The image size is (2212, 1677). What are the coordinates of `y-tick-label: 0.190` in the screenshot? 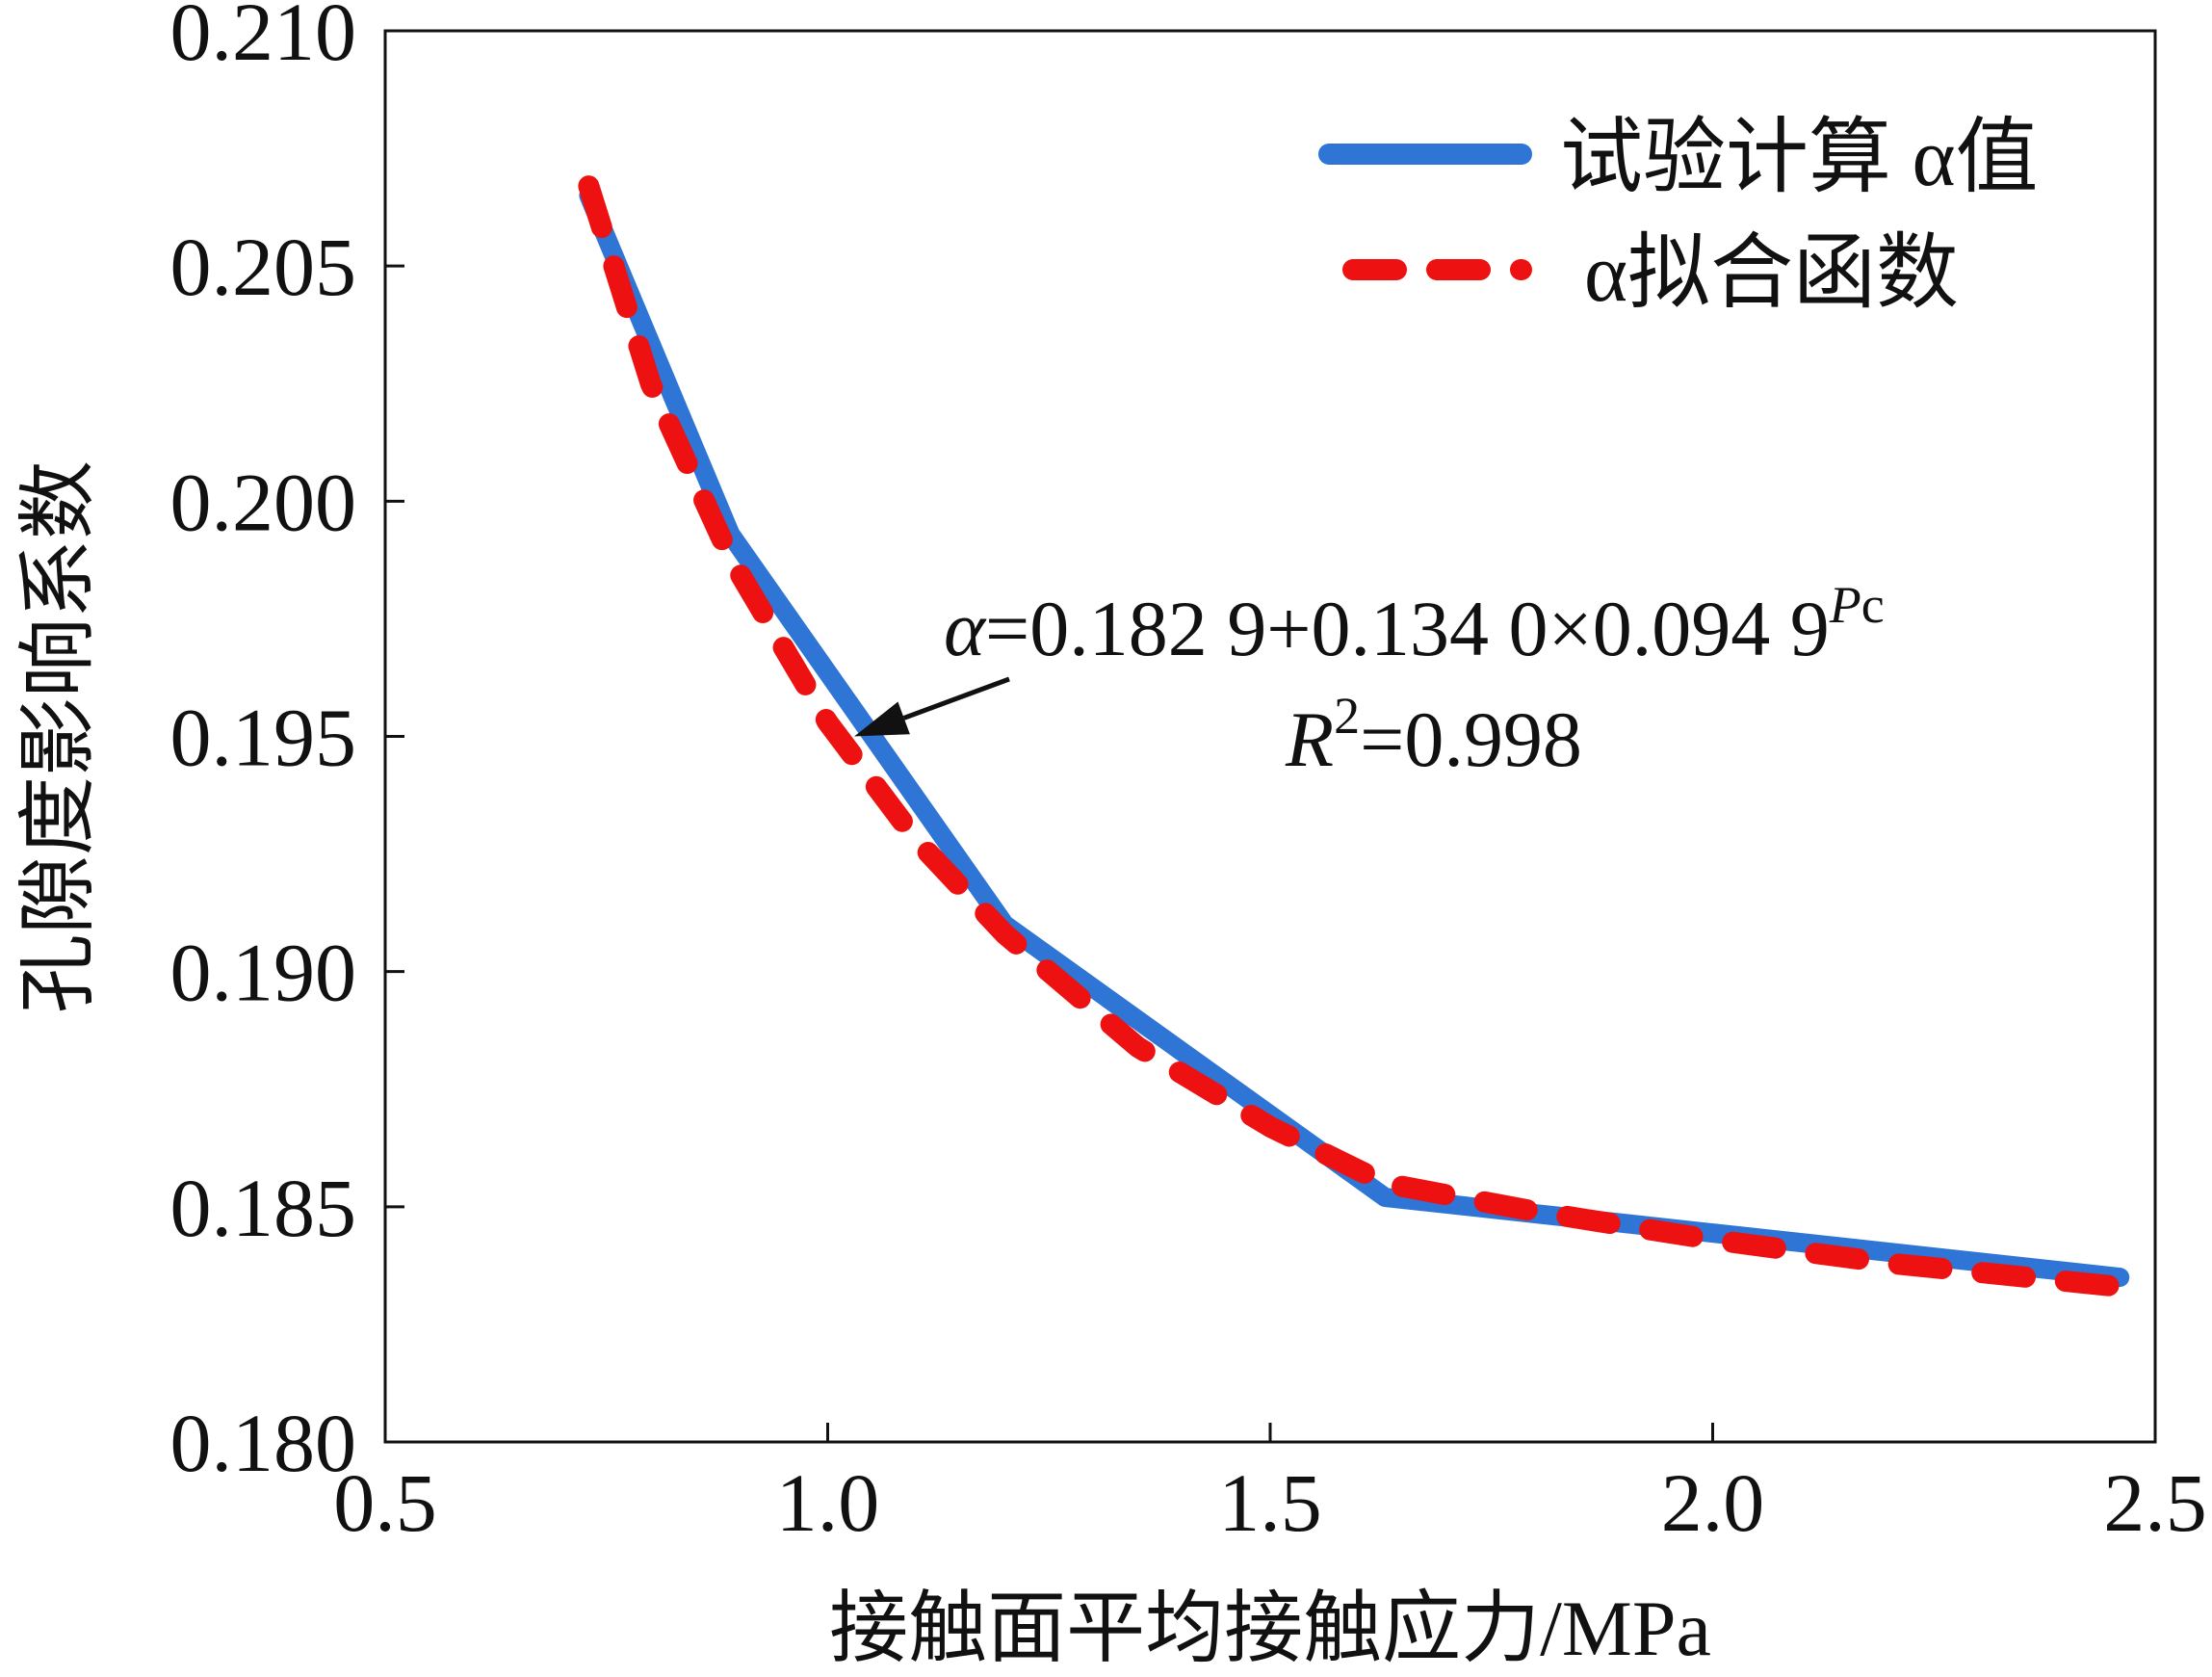 It's located at (263, 973).